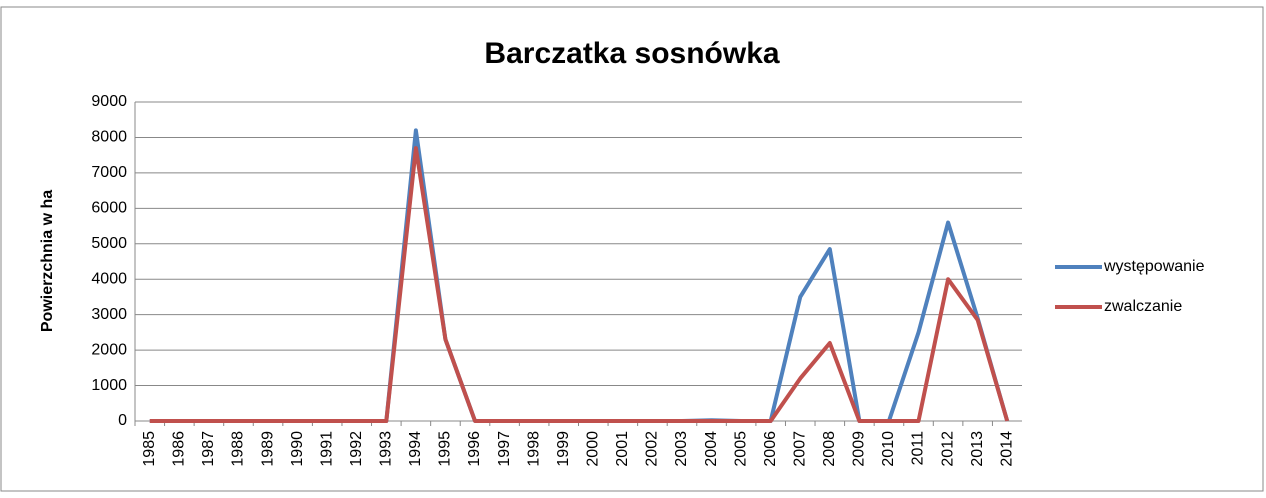 Image resolution: width=1266 pixels, height=498 pixels. What do you see at coordinates (109, 208) in the screenshot?
I see `y-tick-label: 6000` at bounding box center [109, 208].